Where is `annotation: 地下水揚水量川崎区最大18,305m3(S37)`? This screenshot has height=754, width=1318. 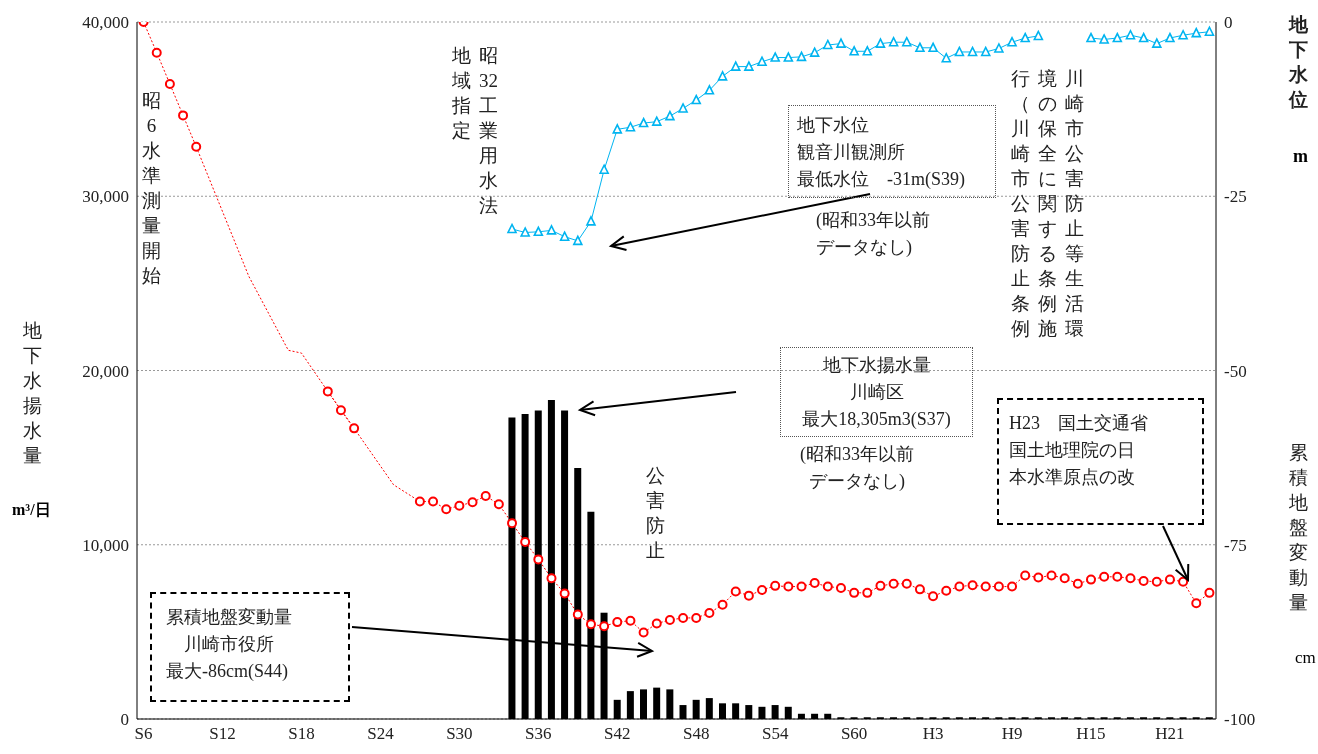
annotation: 地下水揚水量川崎区最大18,305m3(S37) is located at coordinates (876, 392).